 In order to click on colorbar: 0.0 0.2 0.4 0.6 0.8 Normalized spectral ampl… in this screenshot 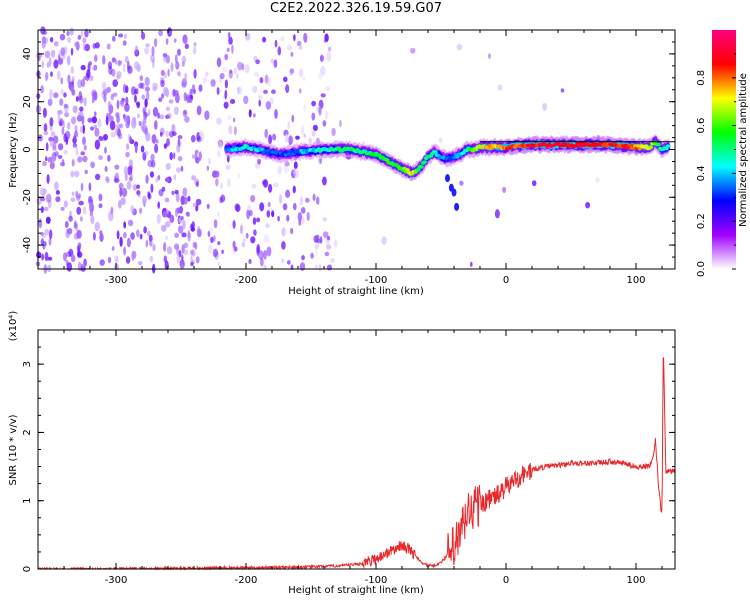, I will do `click(722, 153)`.